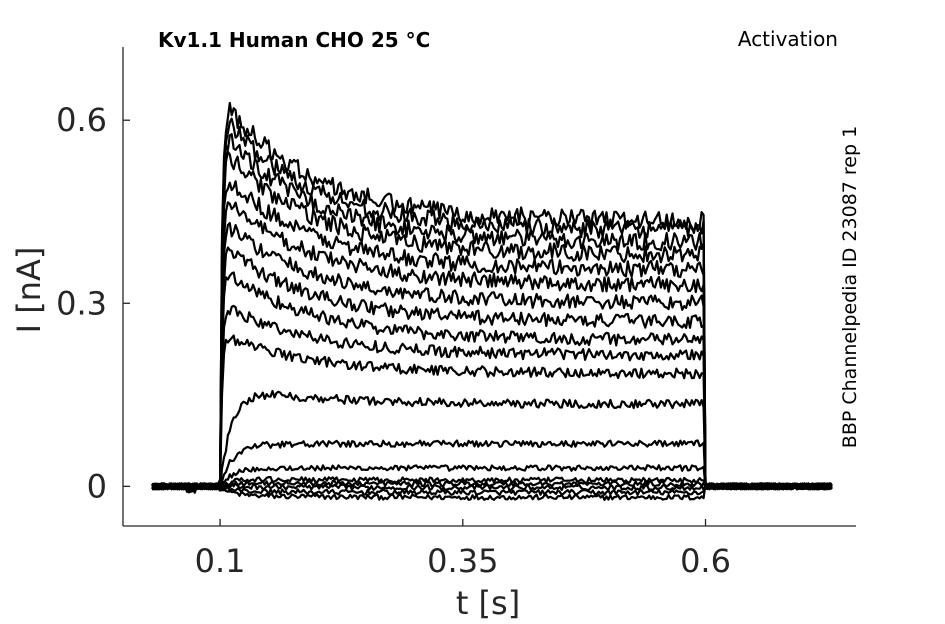  Describe the element at coordinates (788, 39) in the screenshot. I see `protocol-label: Activation` at that location.